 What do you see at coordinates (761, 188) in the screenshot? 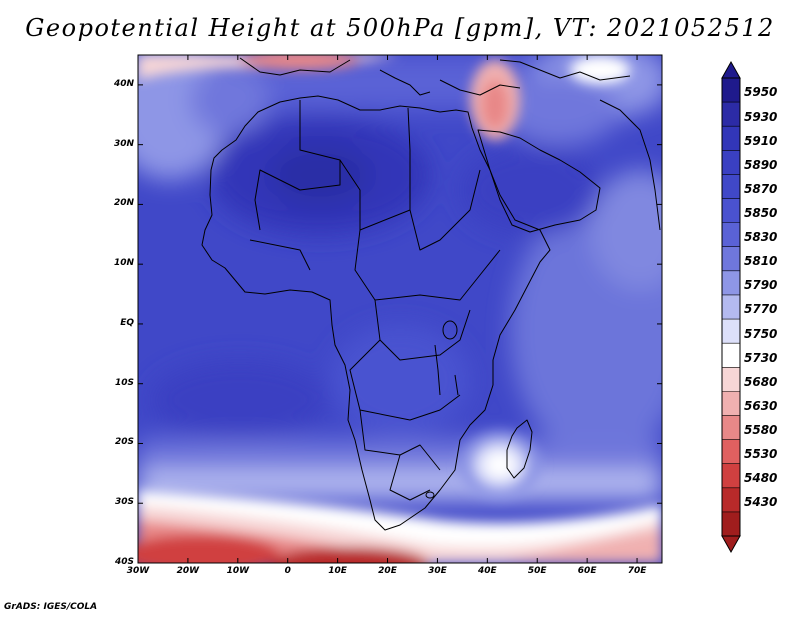
I see `colorbar-label: 5870` at bounding box center [761, 188].